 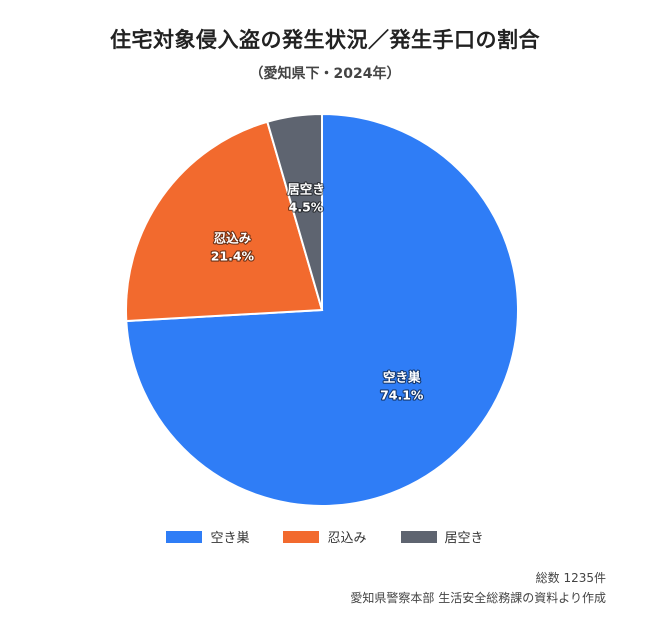 What do you see at coordinates (464, 538) in the screenshot?
I see `legend-label-iaki: 居空き` at bounding box center [464, 538].